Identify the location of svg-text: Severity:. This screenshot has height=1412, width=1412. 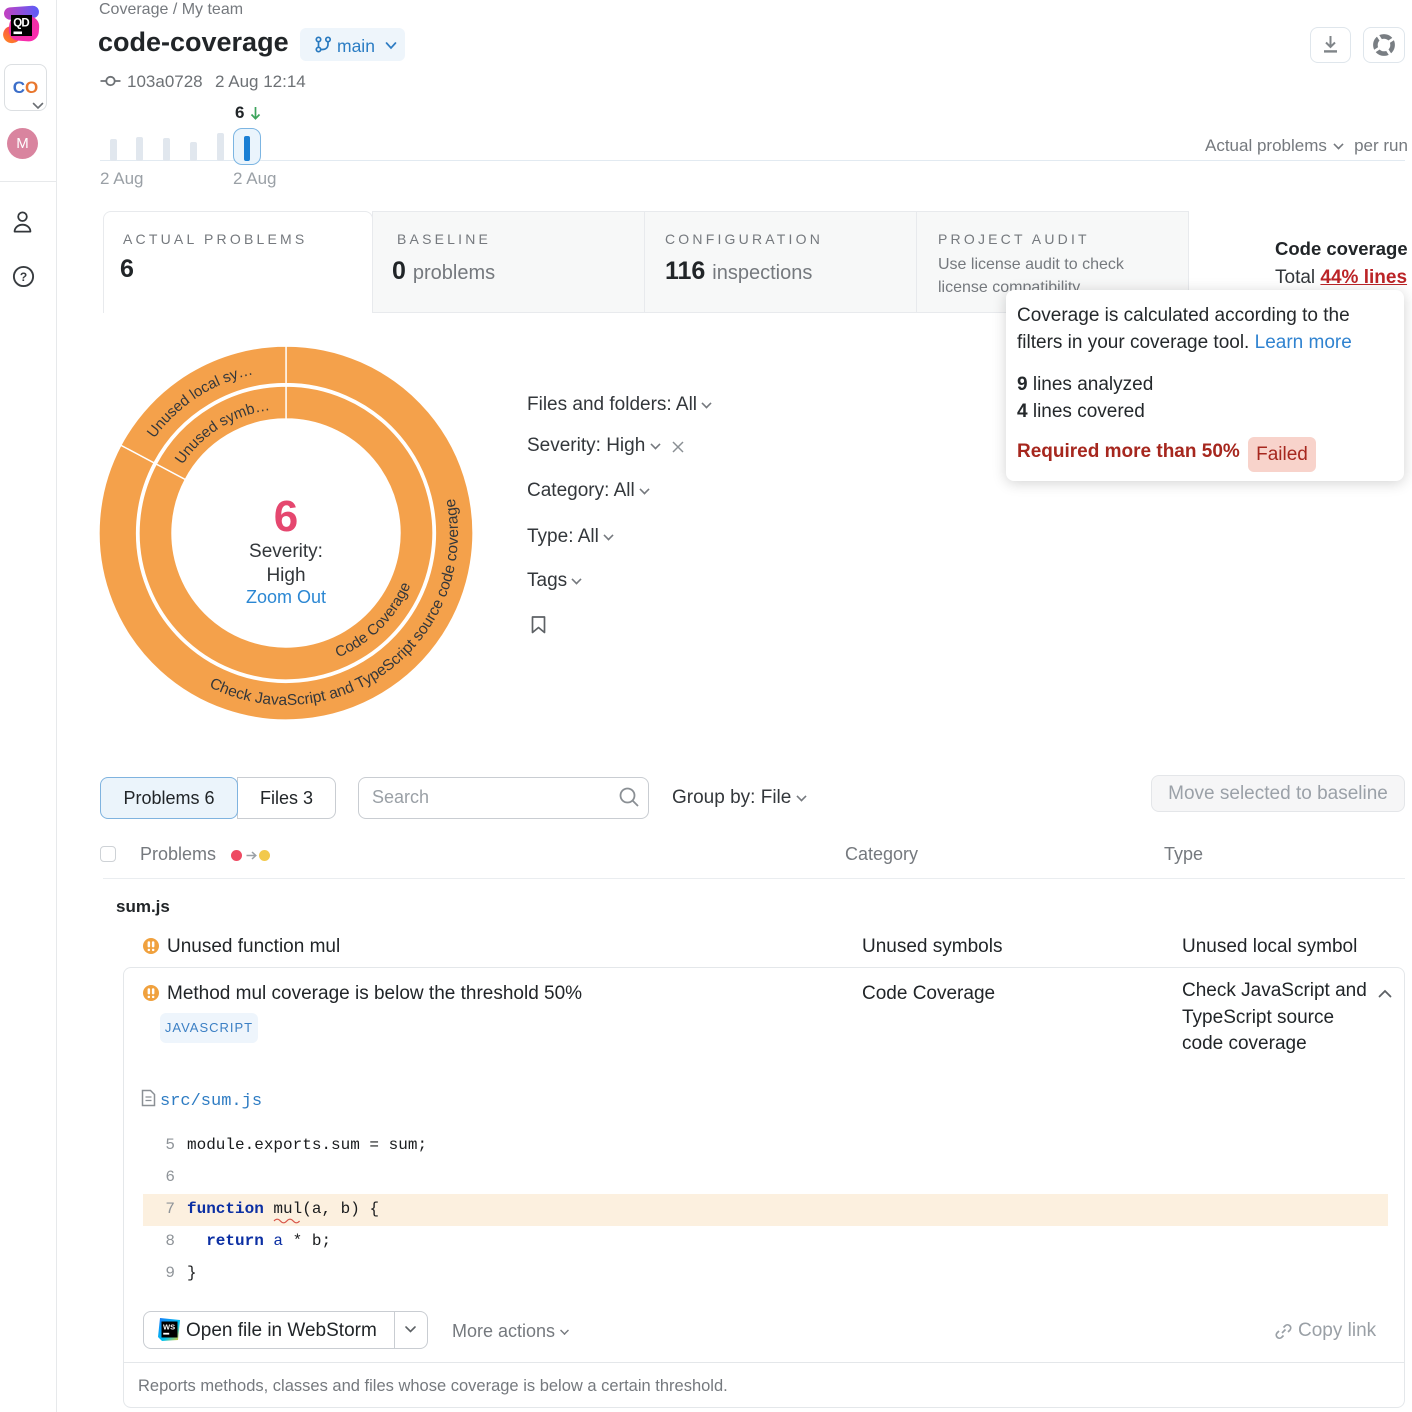
(286, 551).